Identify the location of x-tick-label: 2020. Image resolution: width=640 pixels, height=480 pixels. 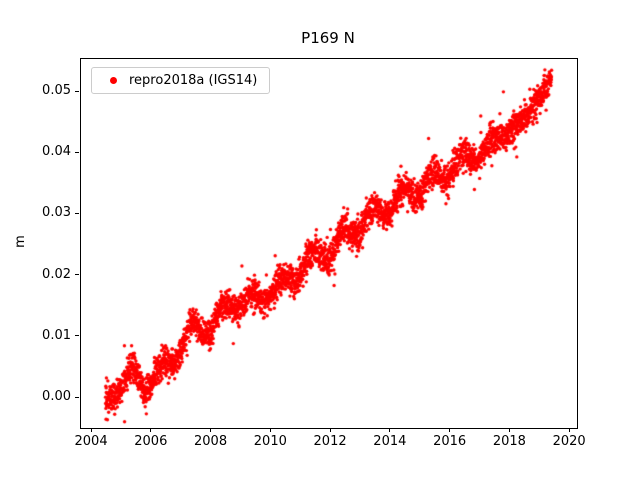
(569, 441).